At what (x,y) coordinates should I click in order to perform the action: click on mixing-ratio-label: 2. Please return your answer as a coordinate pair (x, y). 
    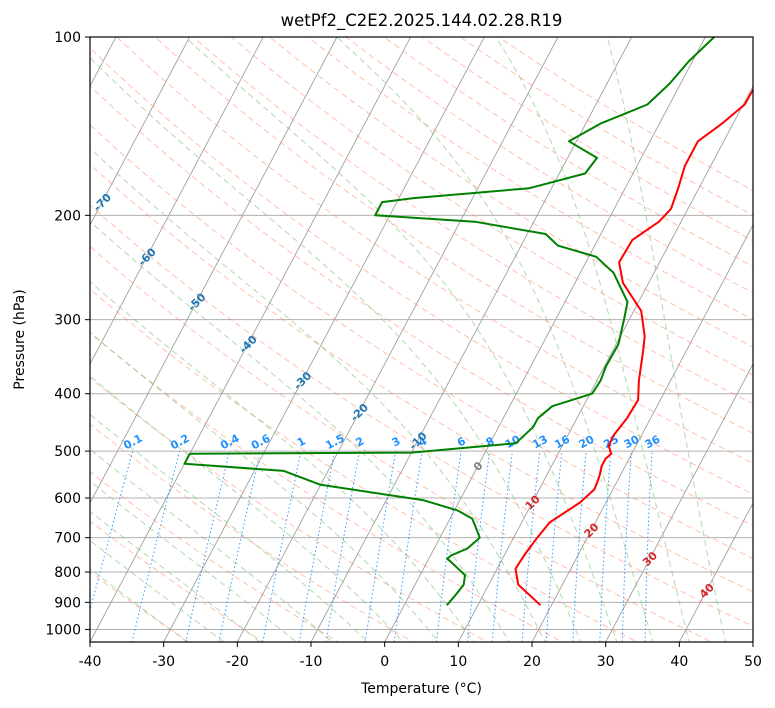
    Looking at the image, I should click on (359, 441).